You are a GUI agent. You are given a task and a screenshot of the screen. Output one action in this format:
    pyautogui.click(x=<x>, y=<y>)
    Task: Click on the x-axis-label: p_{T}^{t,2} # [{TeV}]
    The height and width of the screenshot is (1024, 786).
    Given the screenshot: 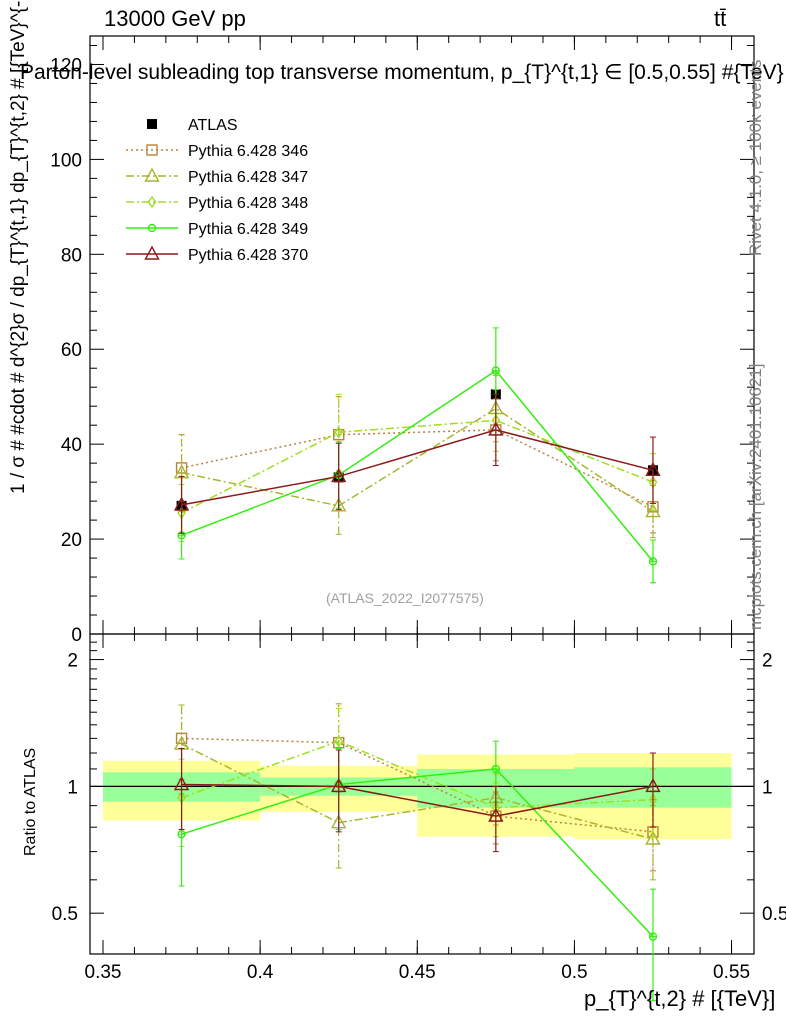 What is the action you would take?
    pyautogui.click(x=680, y=998)
    